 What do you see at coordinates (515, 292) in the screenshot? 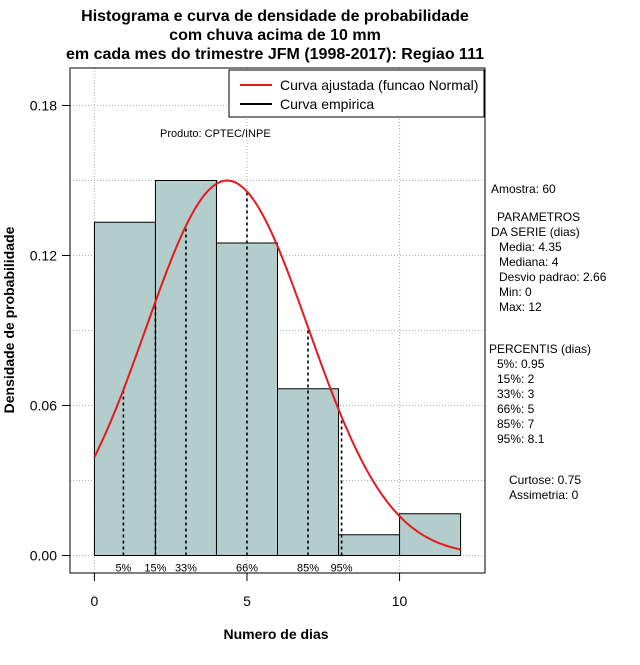
I see `stat-min: Min: 0` at bounding box center [515, 292].